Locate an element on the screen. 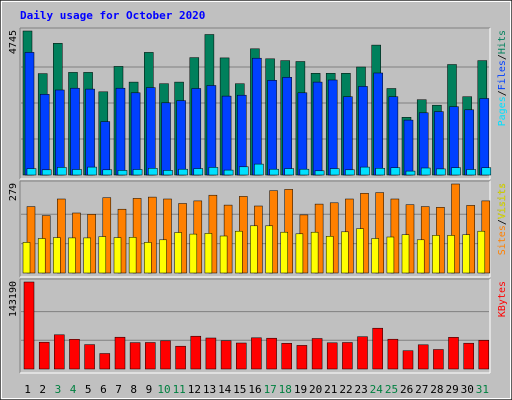 This screenshot has width=512, height=400. x-tick-label-12: 12 is located at coordinates (194, 389).